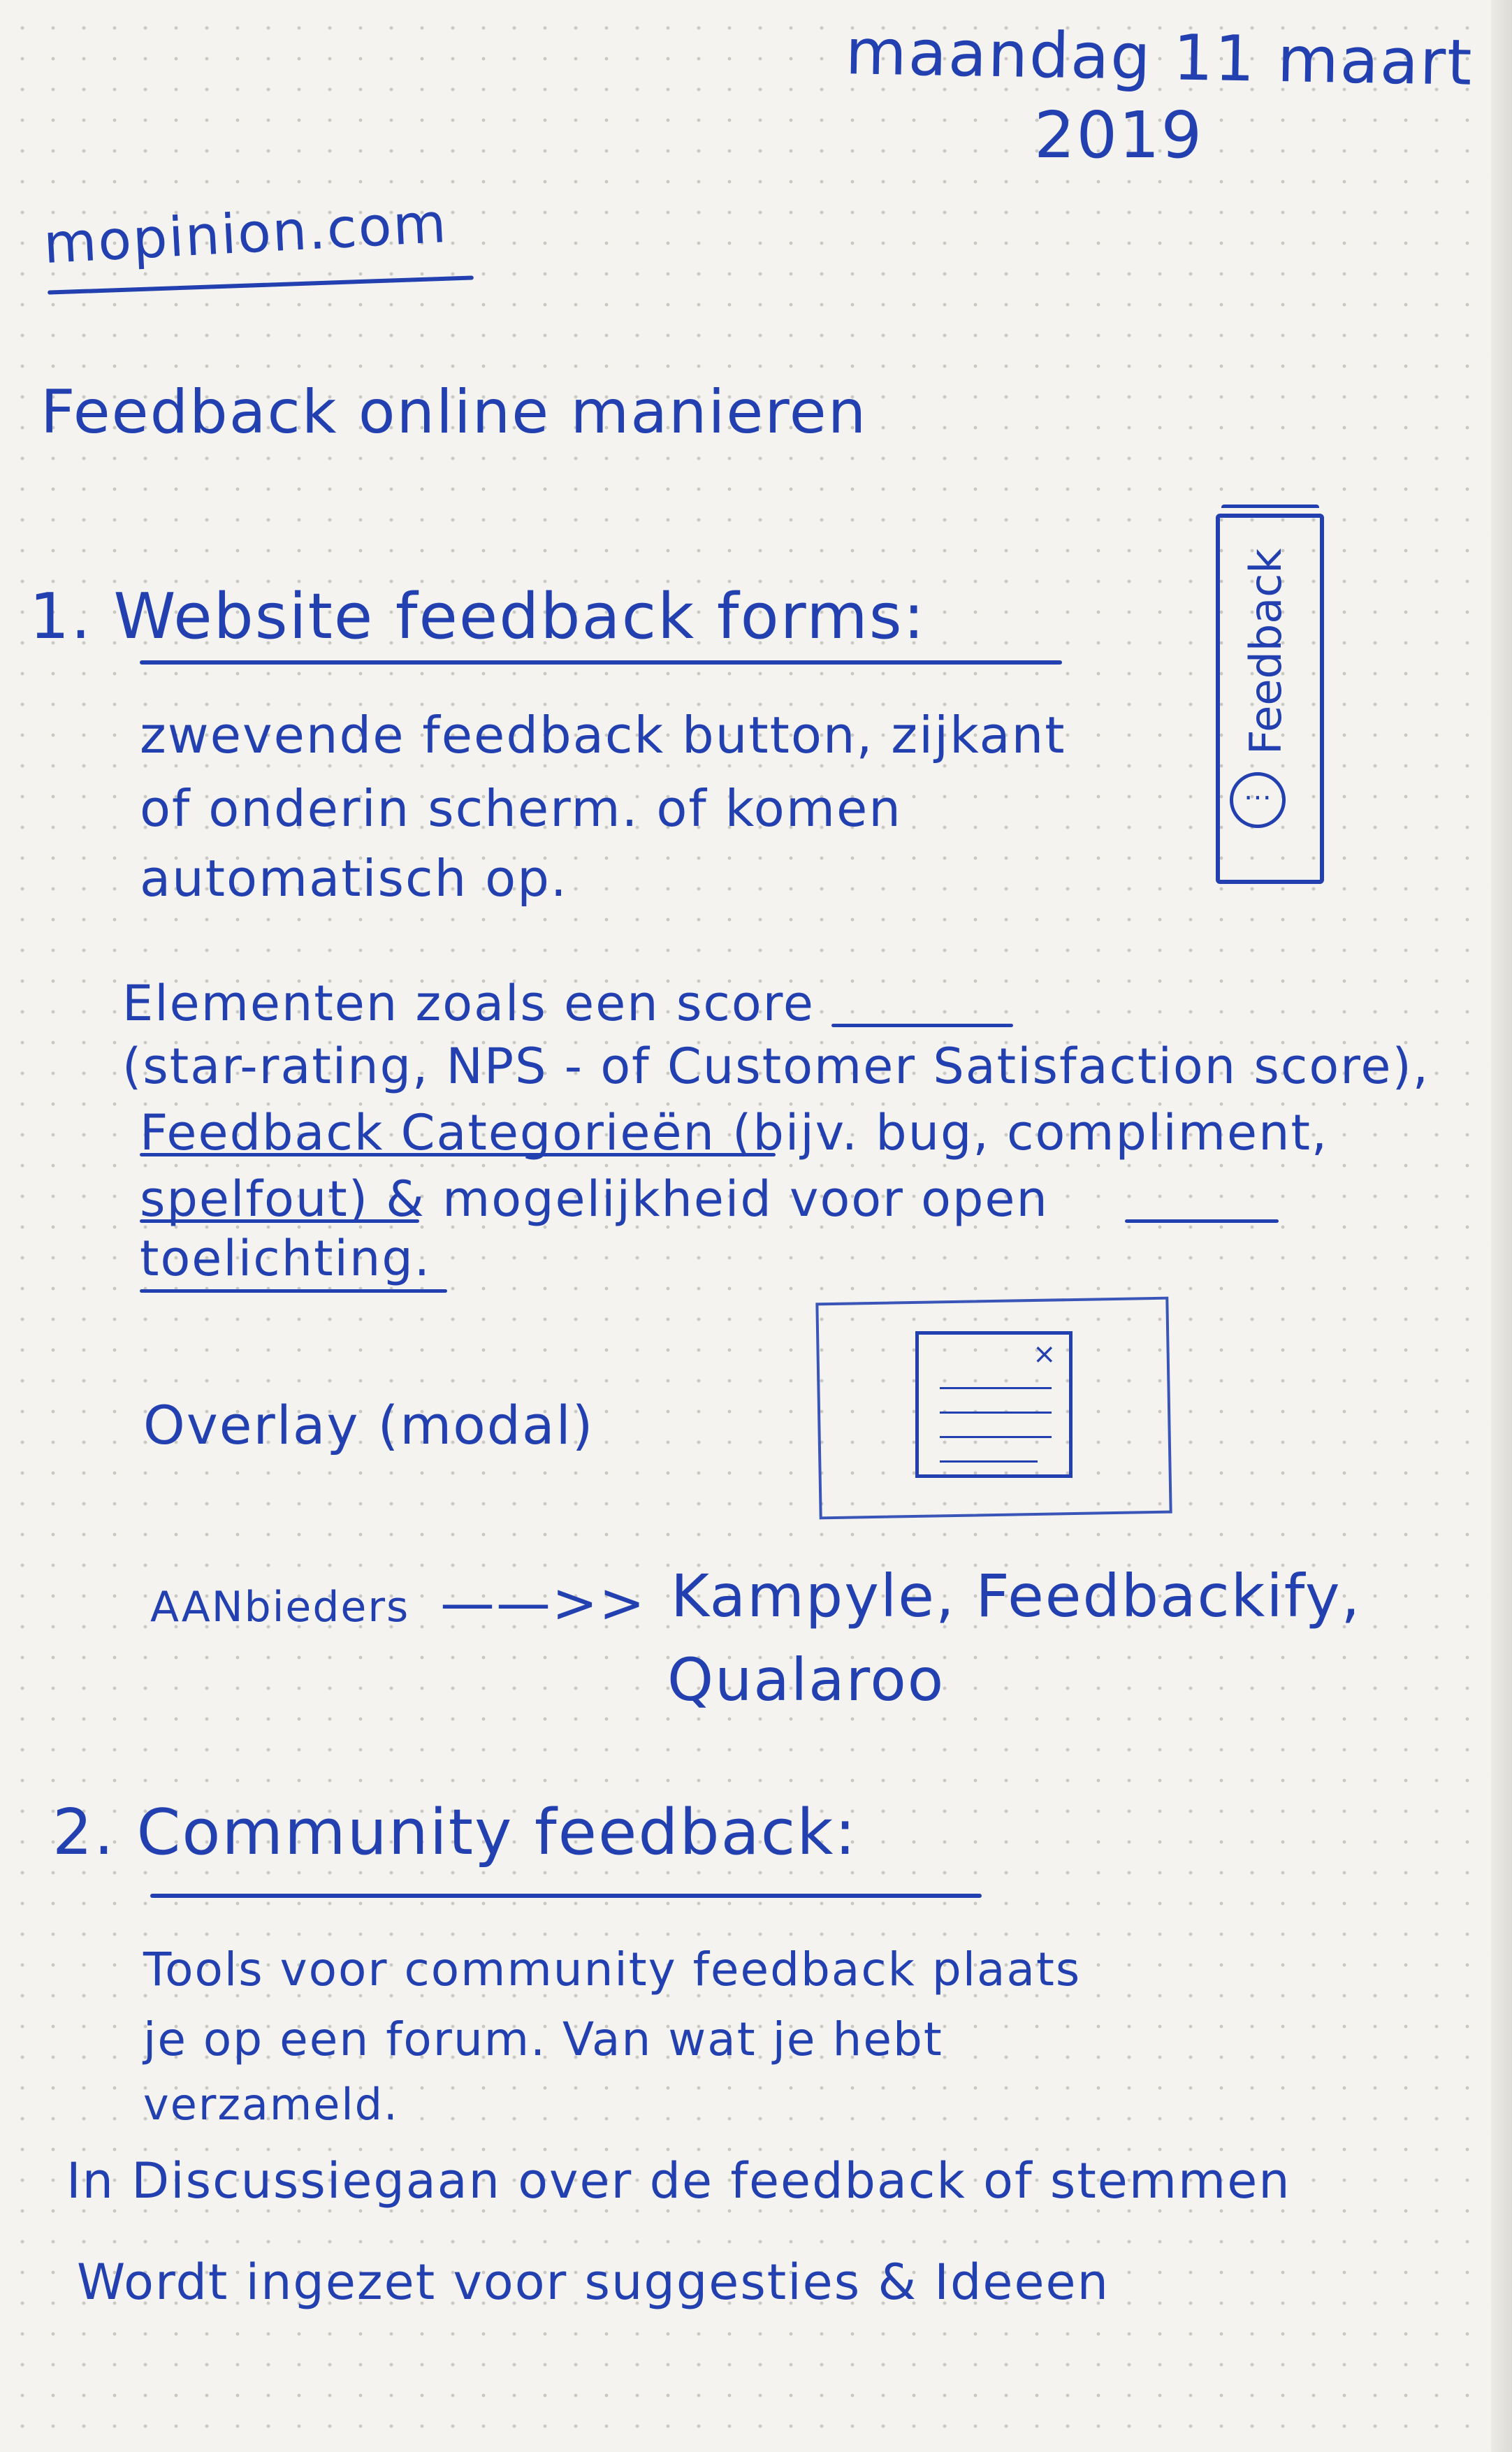 This screenshot has height=2452, width=1512. Describe the element at coordinates (543, 1603) in the screenshot. I see `arrow-right-icon: ——>>` at that location.